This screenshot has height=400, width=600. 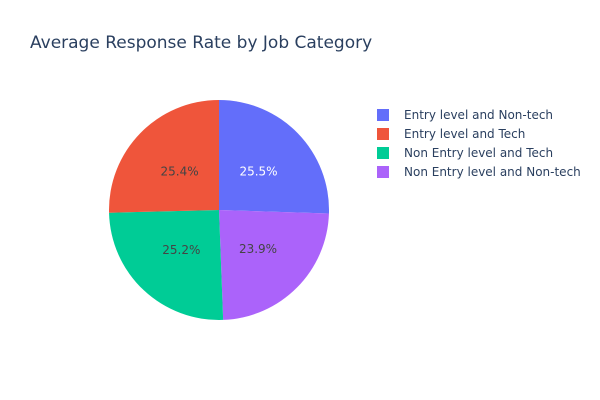 What do you see at coordinates (274, 265) in the screenshot?
I see `pie-slice-non-entry-level-and-non-tech` at bounding box center [274, 265].